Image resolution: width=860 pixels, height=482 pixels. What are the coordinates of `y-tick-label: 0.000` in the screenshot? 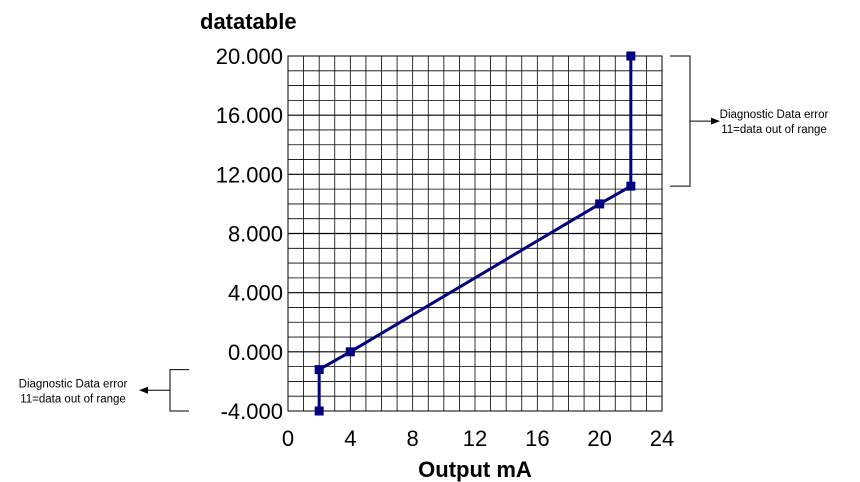 It's located at (255, 352).